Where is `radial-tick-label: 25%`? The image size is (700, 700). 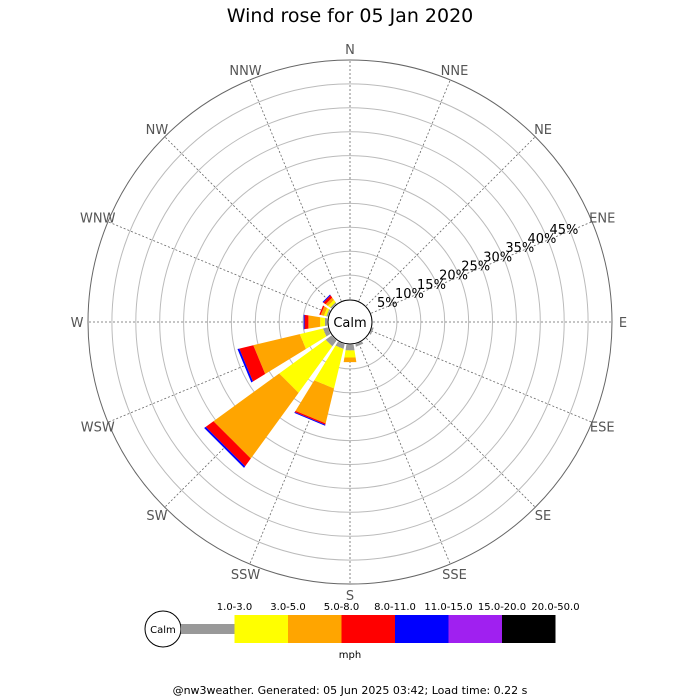
radial-tick-label: 25% is located at coordinates (475, 266).